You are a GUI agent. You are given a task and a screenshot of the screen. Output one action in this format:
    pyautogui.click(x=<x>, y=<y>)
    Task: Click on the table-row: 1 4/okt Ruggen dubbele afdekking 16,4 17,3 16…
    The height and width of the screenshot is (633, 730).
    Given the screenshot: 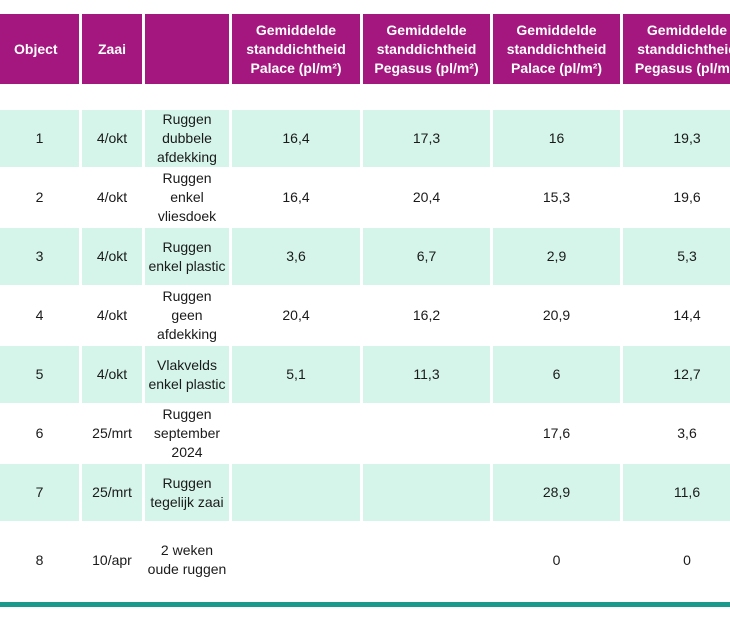 What is the action you would take?
    pyautogui.click(x=365, y=139)
    